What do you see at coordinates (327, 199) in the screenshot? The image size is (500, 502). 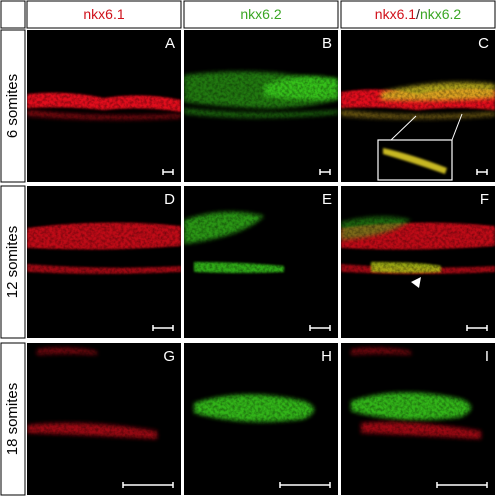 I see `panel-letter: E` at bounding box center [327, 199].